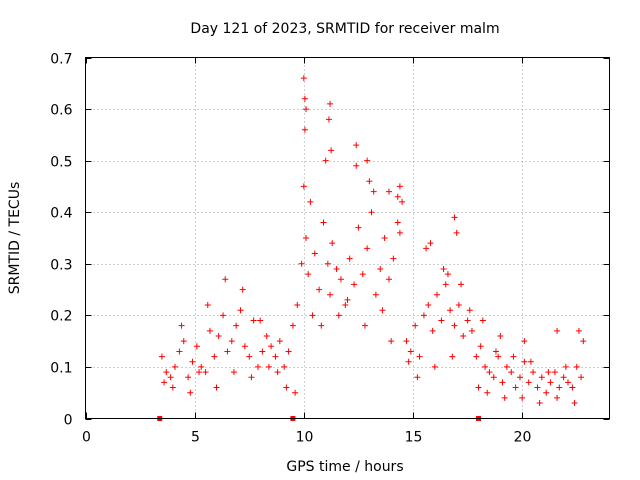 The width and height of the screenshot is (640, 480). I want to click on x-tick-label: 10, so click(305, 438).